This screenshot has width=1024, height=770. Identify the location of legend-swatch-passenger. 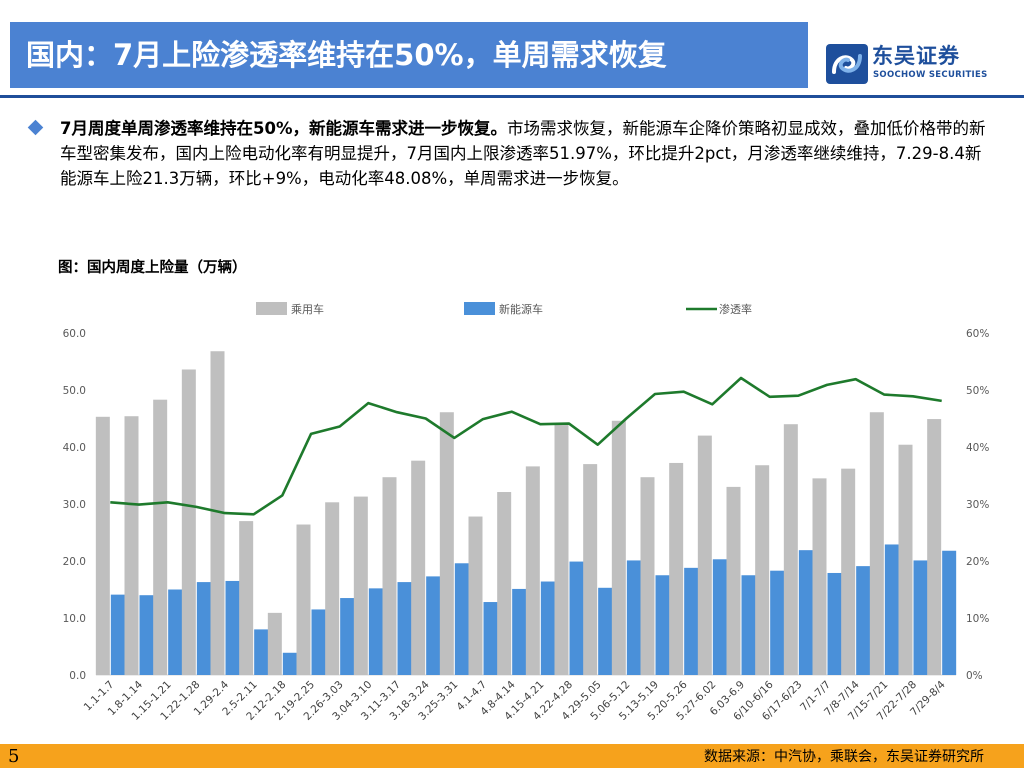
(271, 308).